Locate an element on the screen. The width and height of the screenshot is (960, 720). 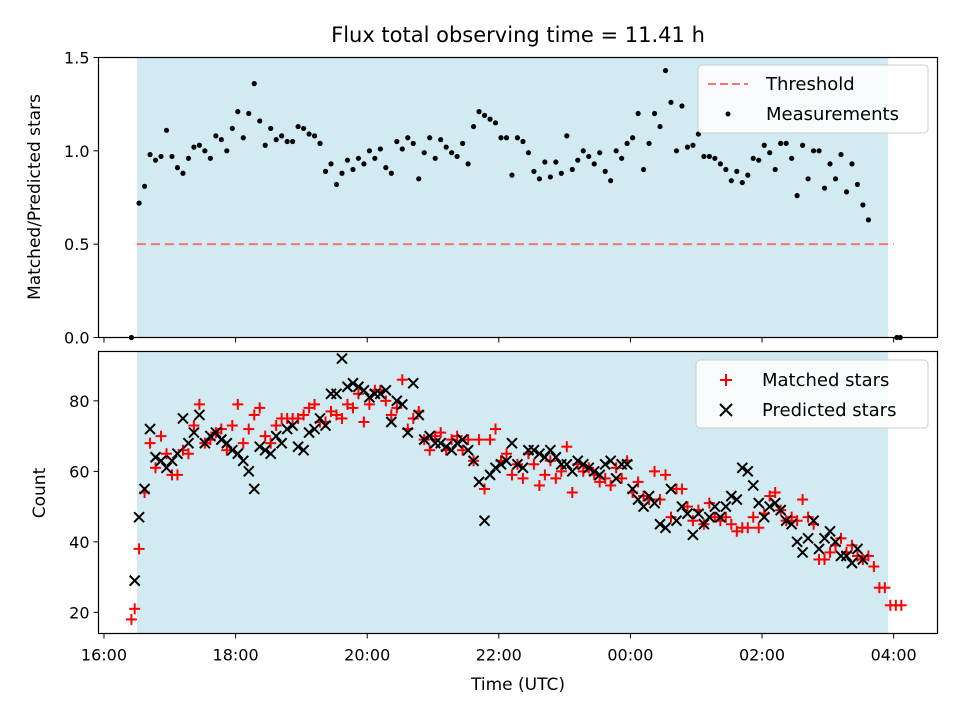
legend-matched-swatch is located at coordinates (726, 380).